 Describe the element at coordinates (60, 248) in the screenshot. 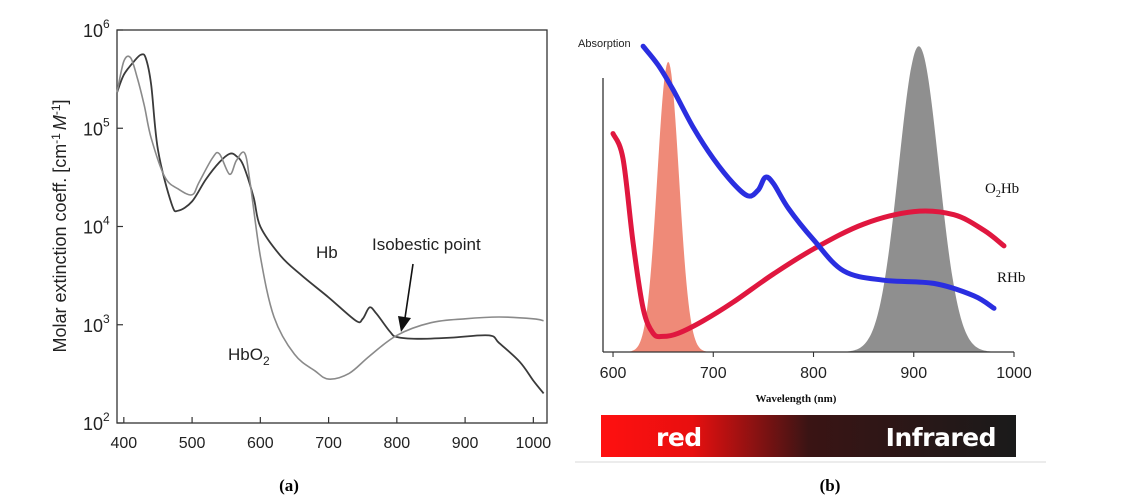

I see `panel-a-y-label-main: Molar extinction coeff. [cm` at that location.